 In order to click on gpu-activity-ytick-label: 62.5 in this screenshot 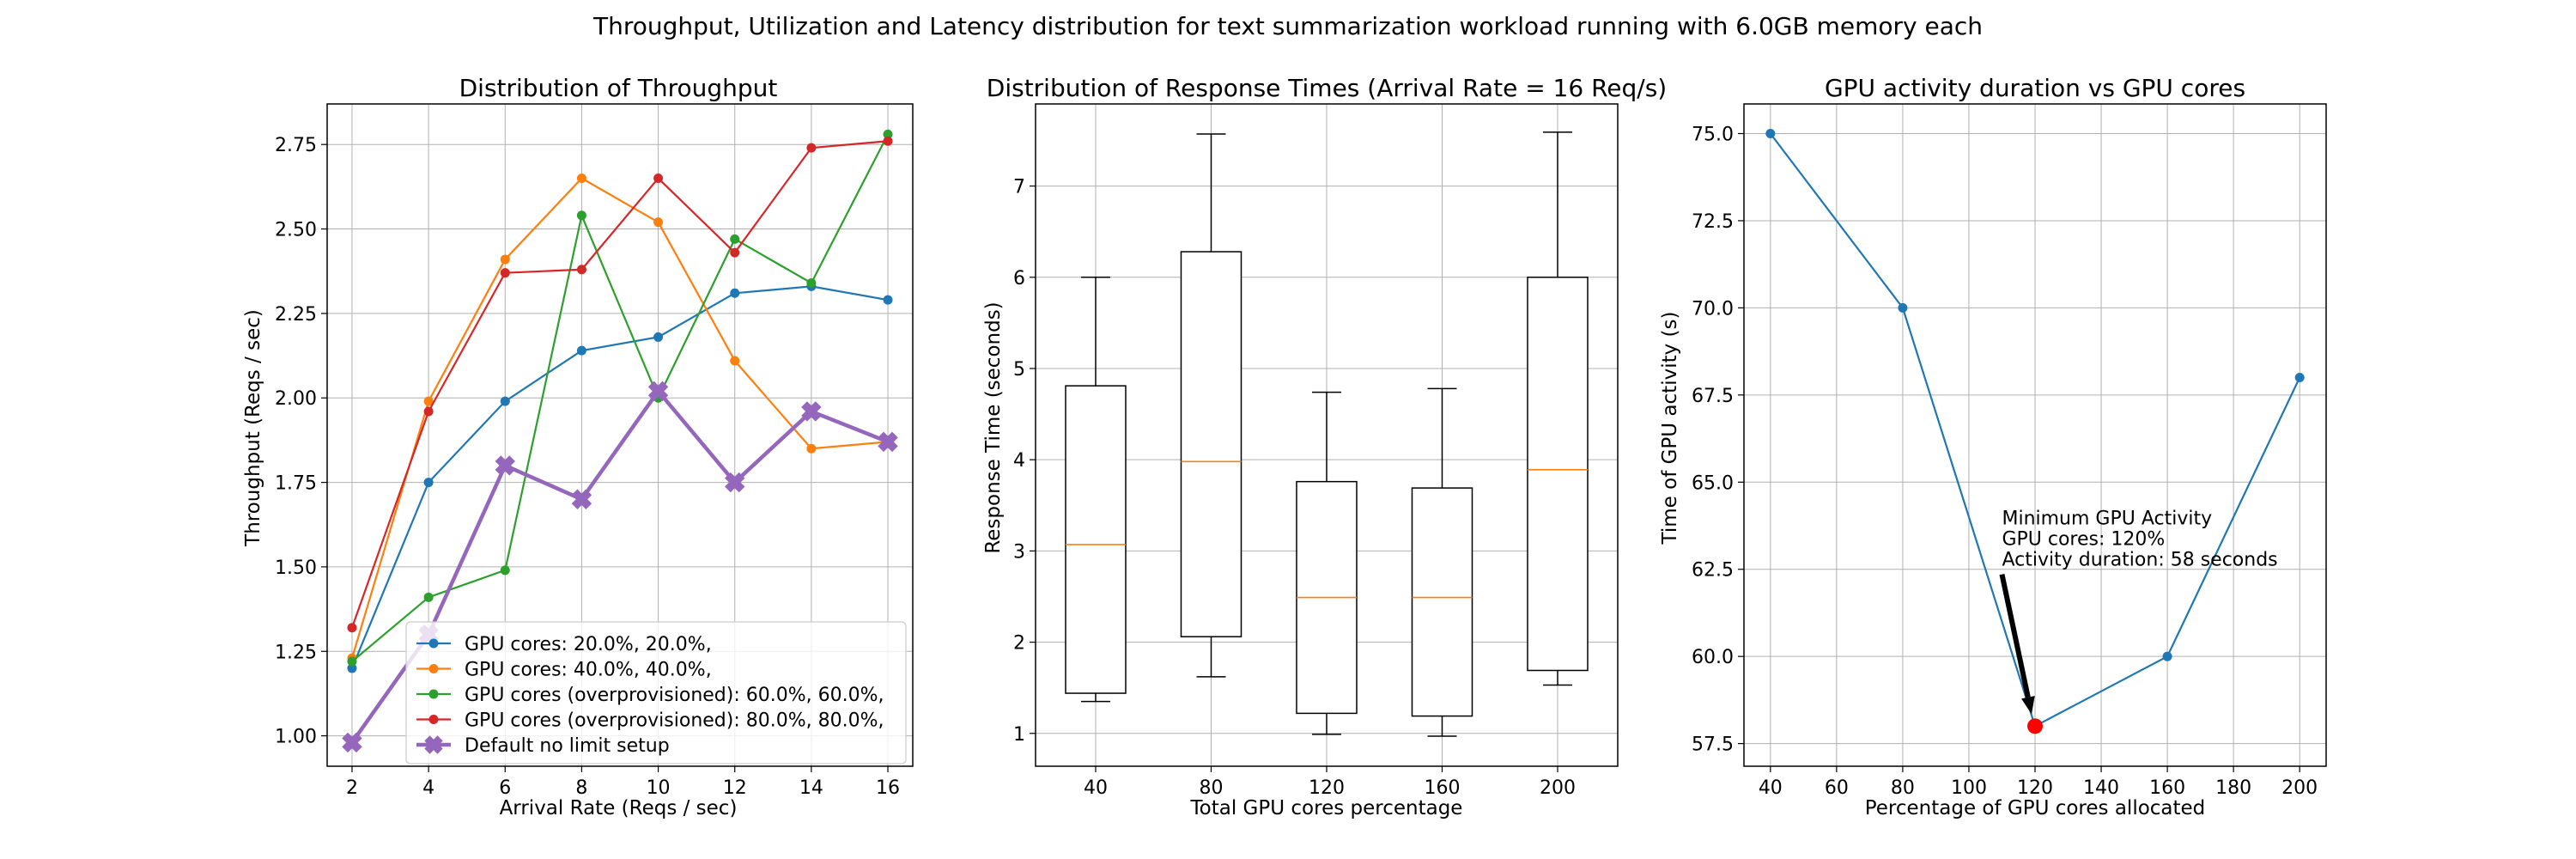, I will do `click(1713, 571)`.